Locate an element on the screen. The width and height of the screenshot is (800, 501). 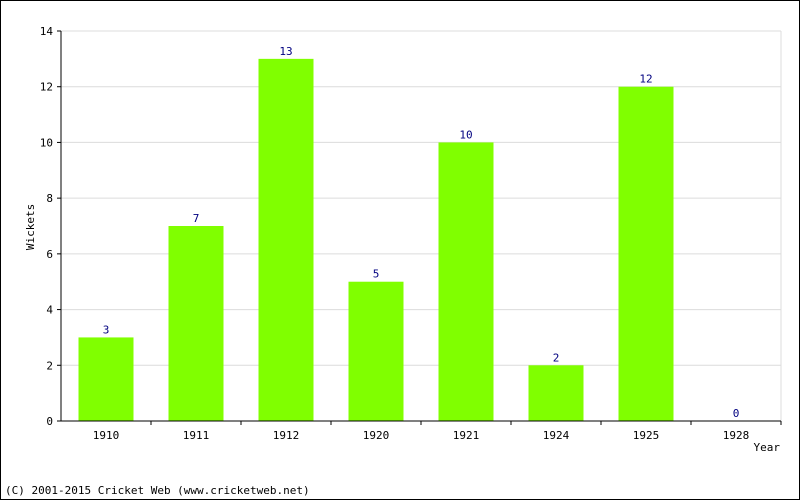
x-tick-label: 1920 is located at coordinates (376, 435).